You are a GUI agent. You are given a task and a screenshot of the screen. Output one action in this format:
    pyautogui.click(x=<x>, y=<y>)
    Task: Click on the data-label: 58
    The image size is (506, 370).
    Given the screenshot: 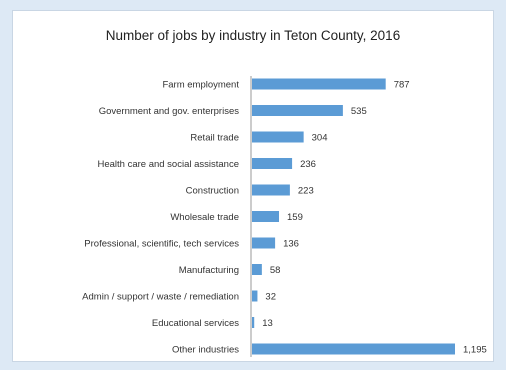 What is the action you would take?
    pyautogui.click(x=275, y=270)
    